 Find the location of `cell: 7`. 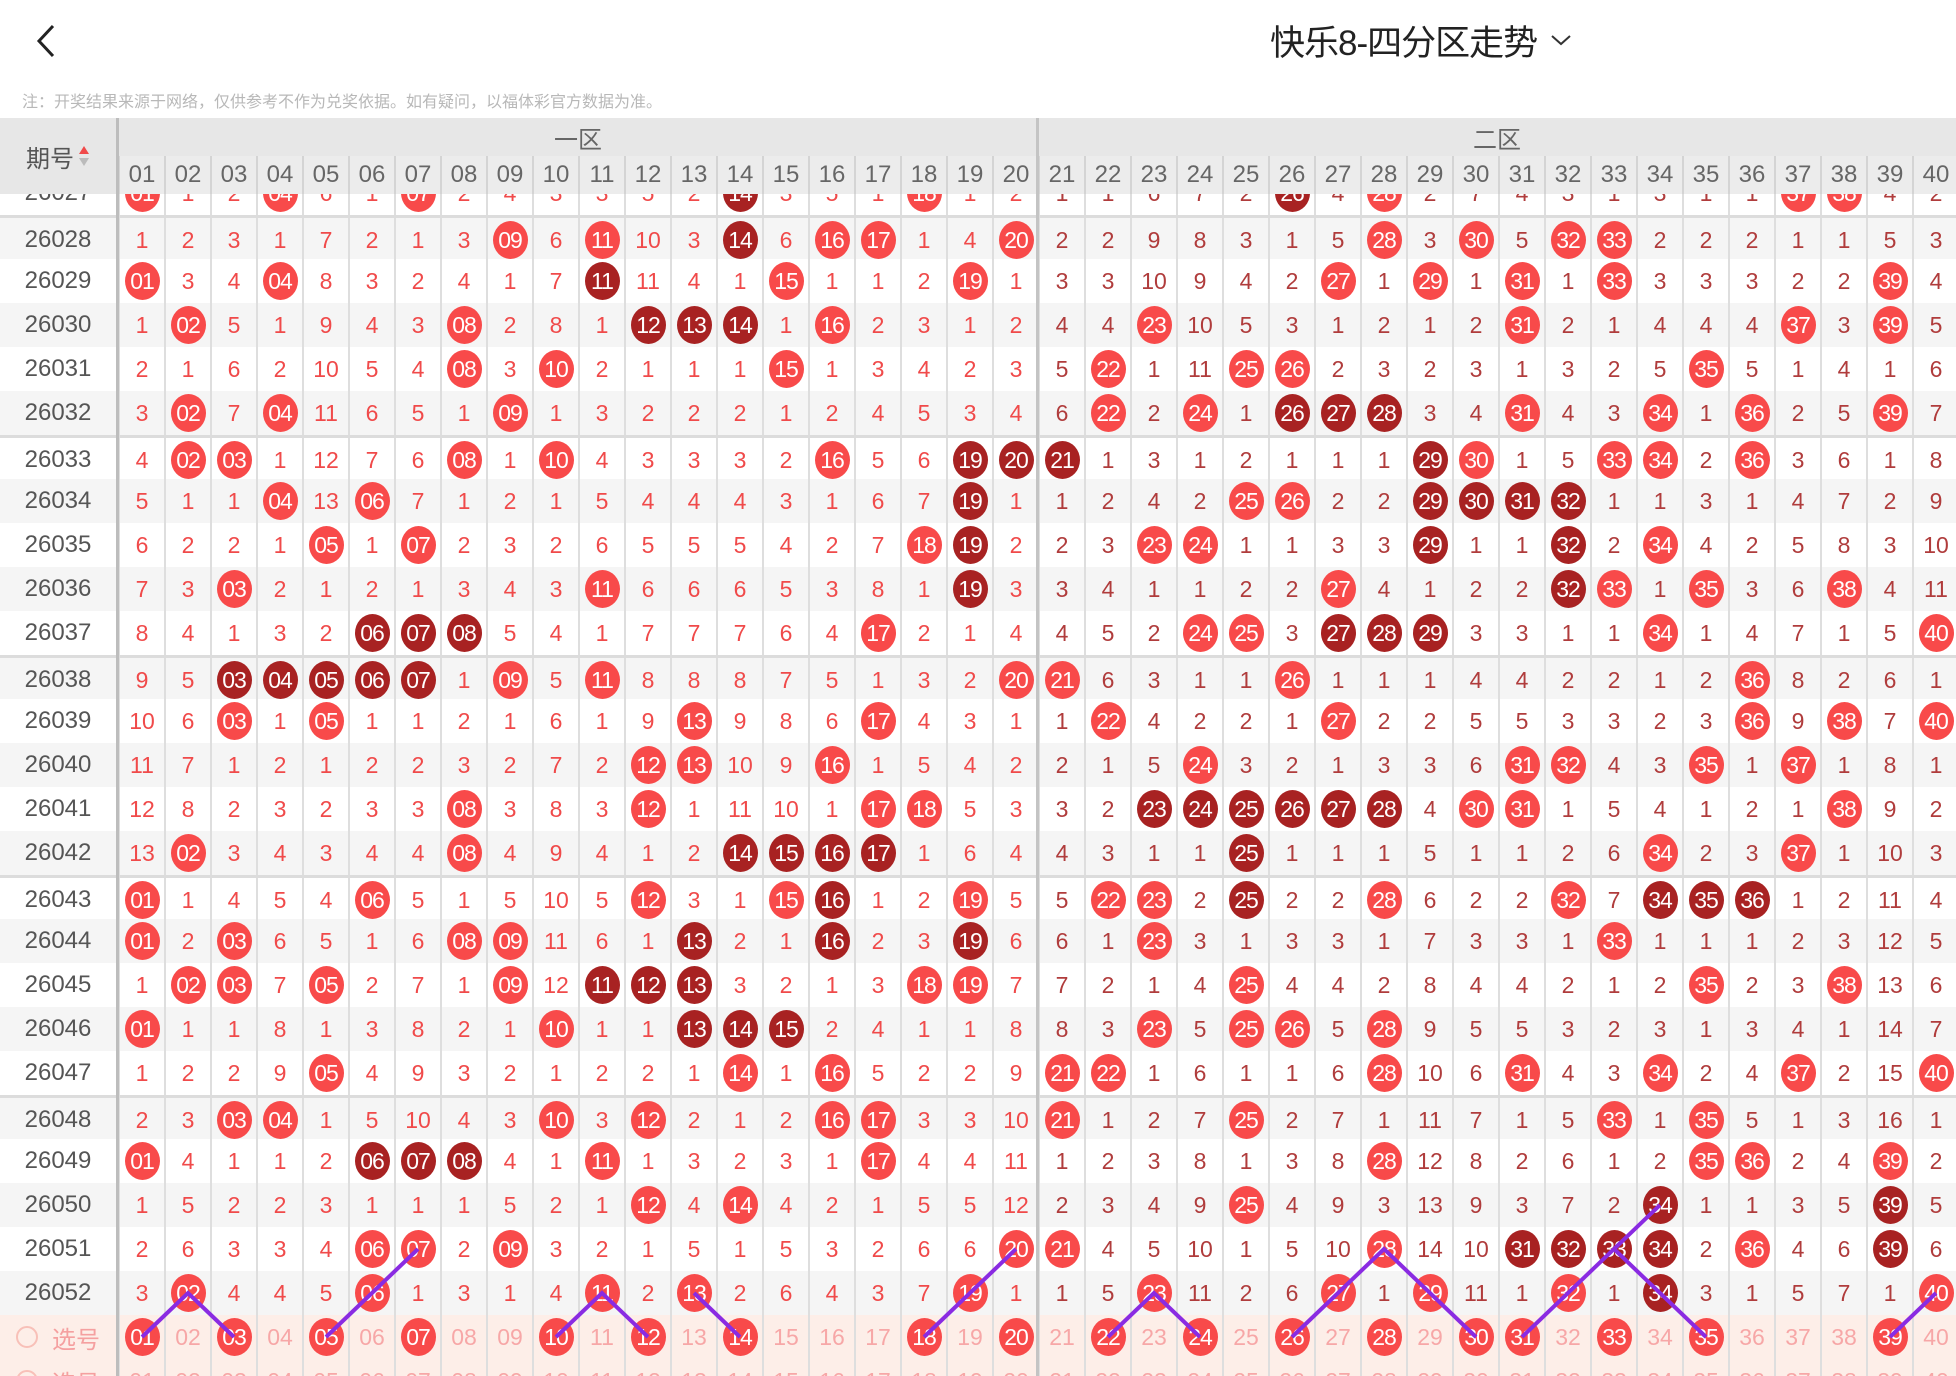

cell: 7 is located at coordinates (325, 240).